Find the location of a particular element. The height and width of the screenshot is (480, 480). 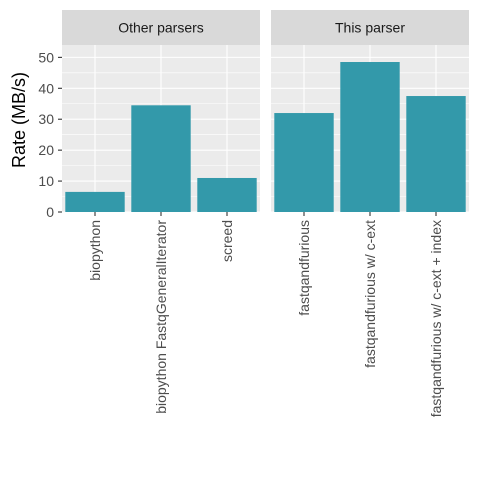

y-tick-label: 30 is located at coordinates (46, 119).